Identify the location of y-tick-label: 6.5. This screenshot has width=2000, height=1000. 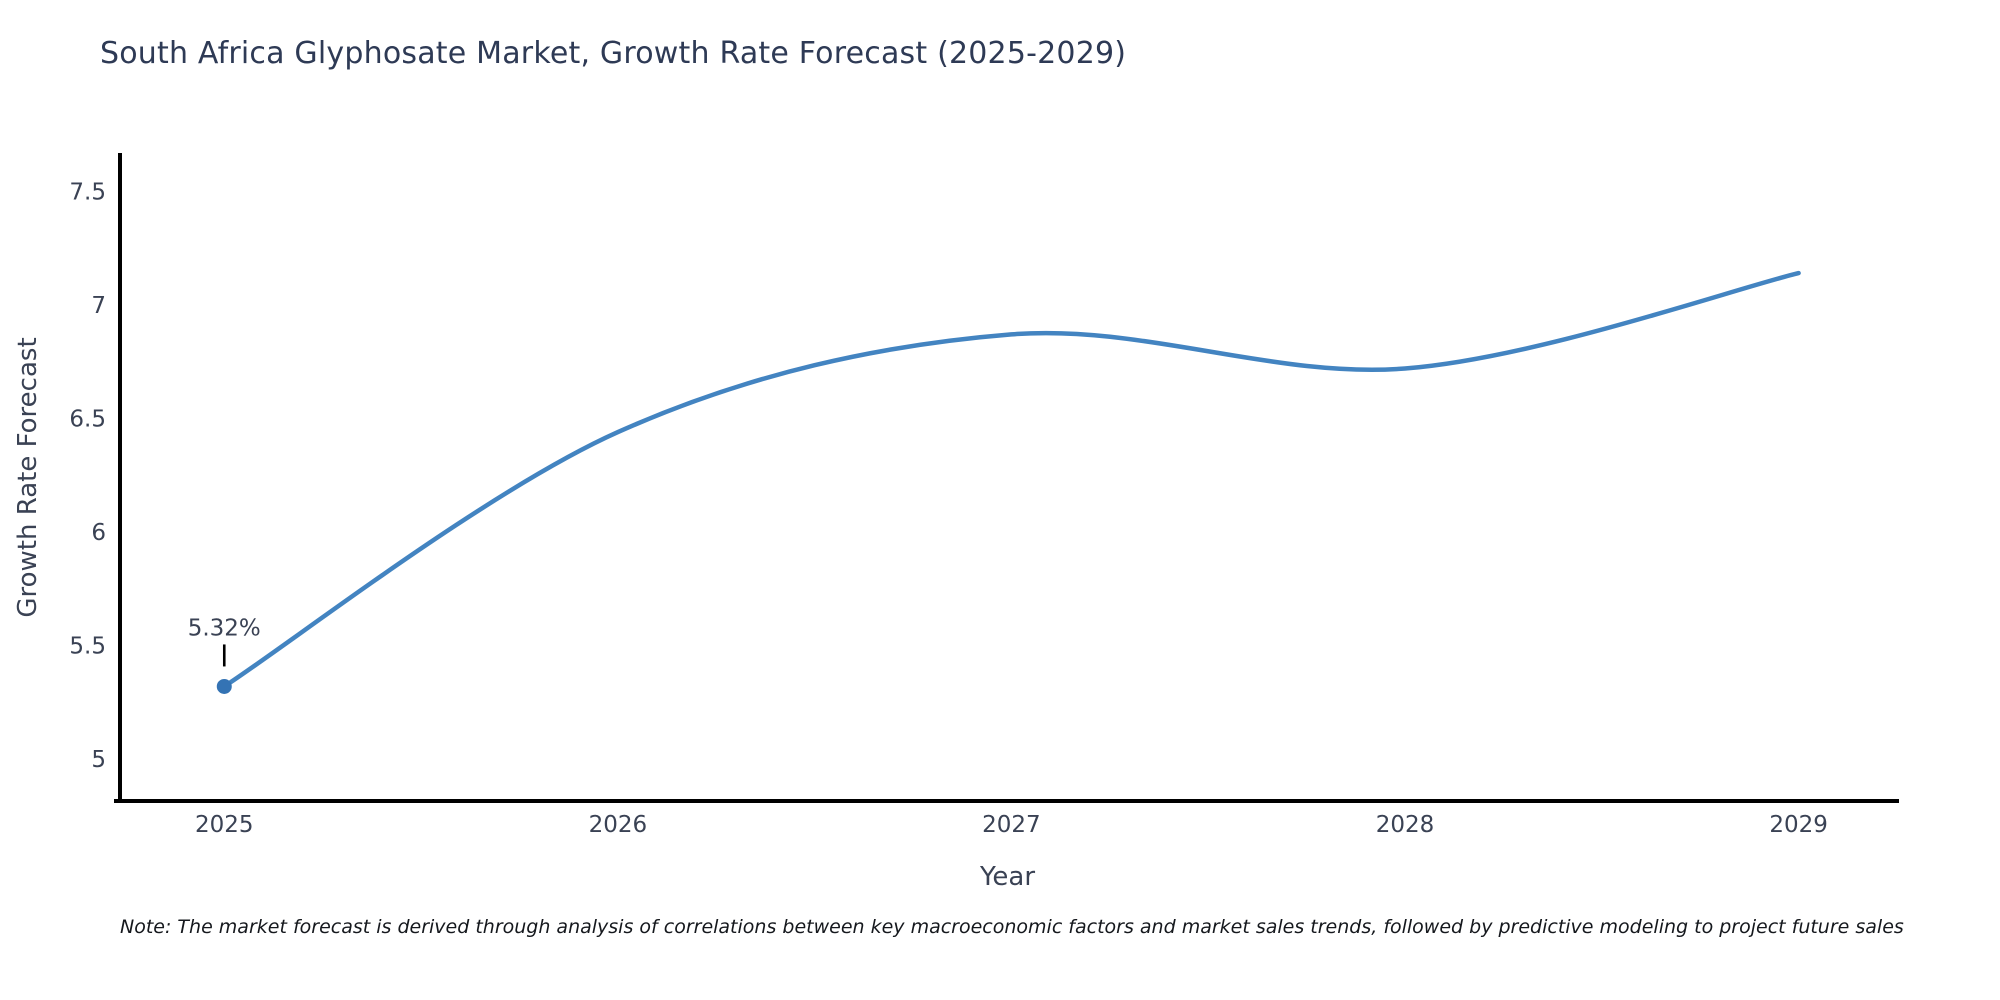
(87, 419).